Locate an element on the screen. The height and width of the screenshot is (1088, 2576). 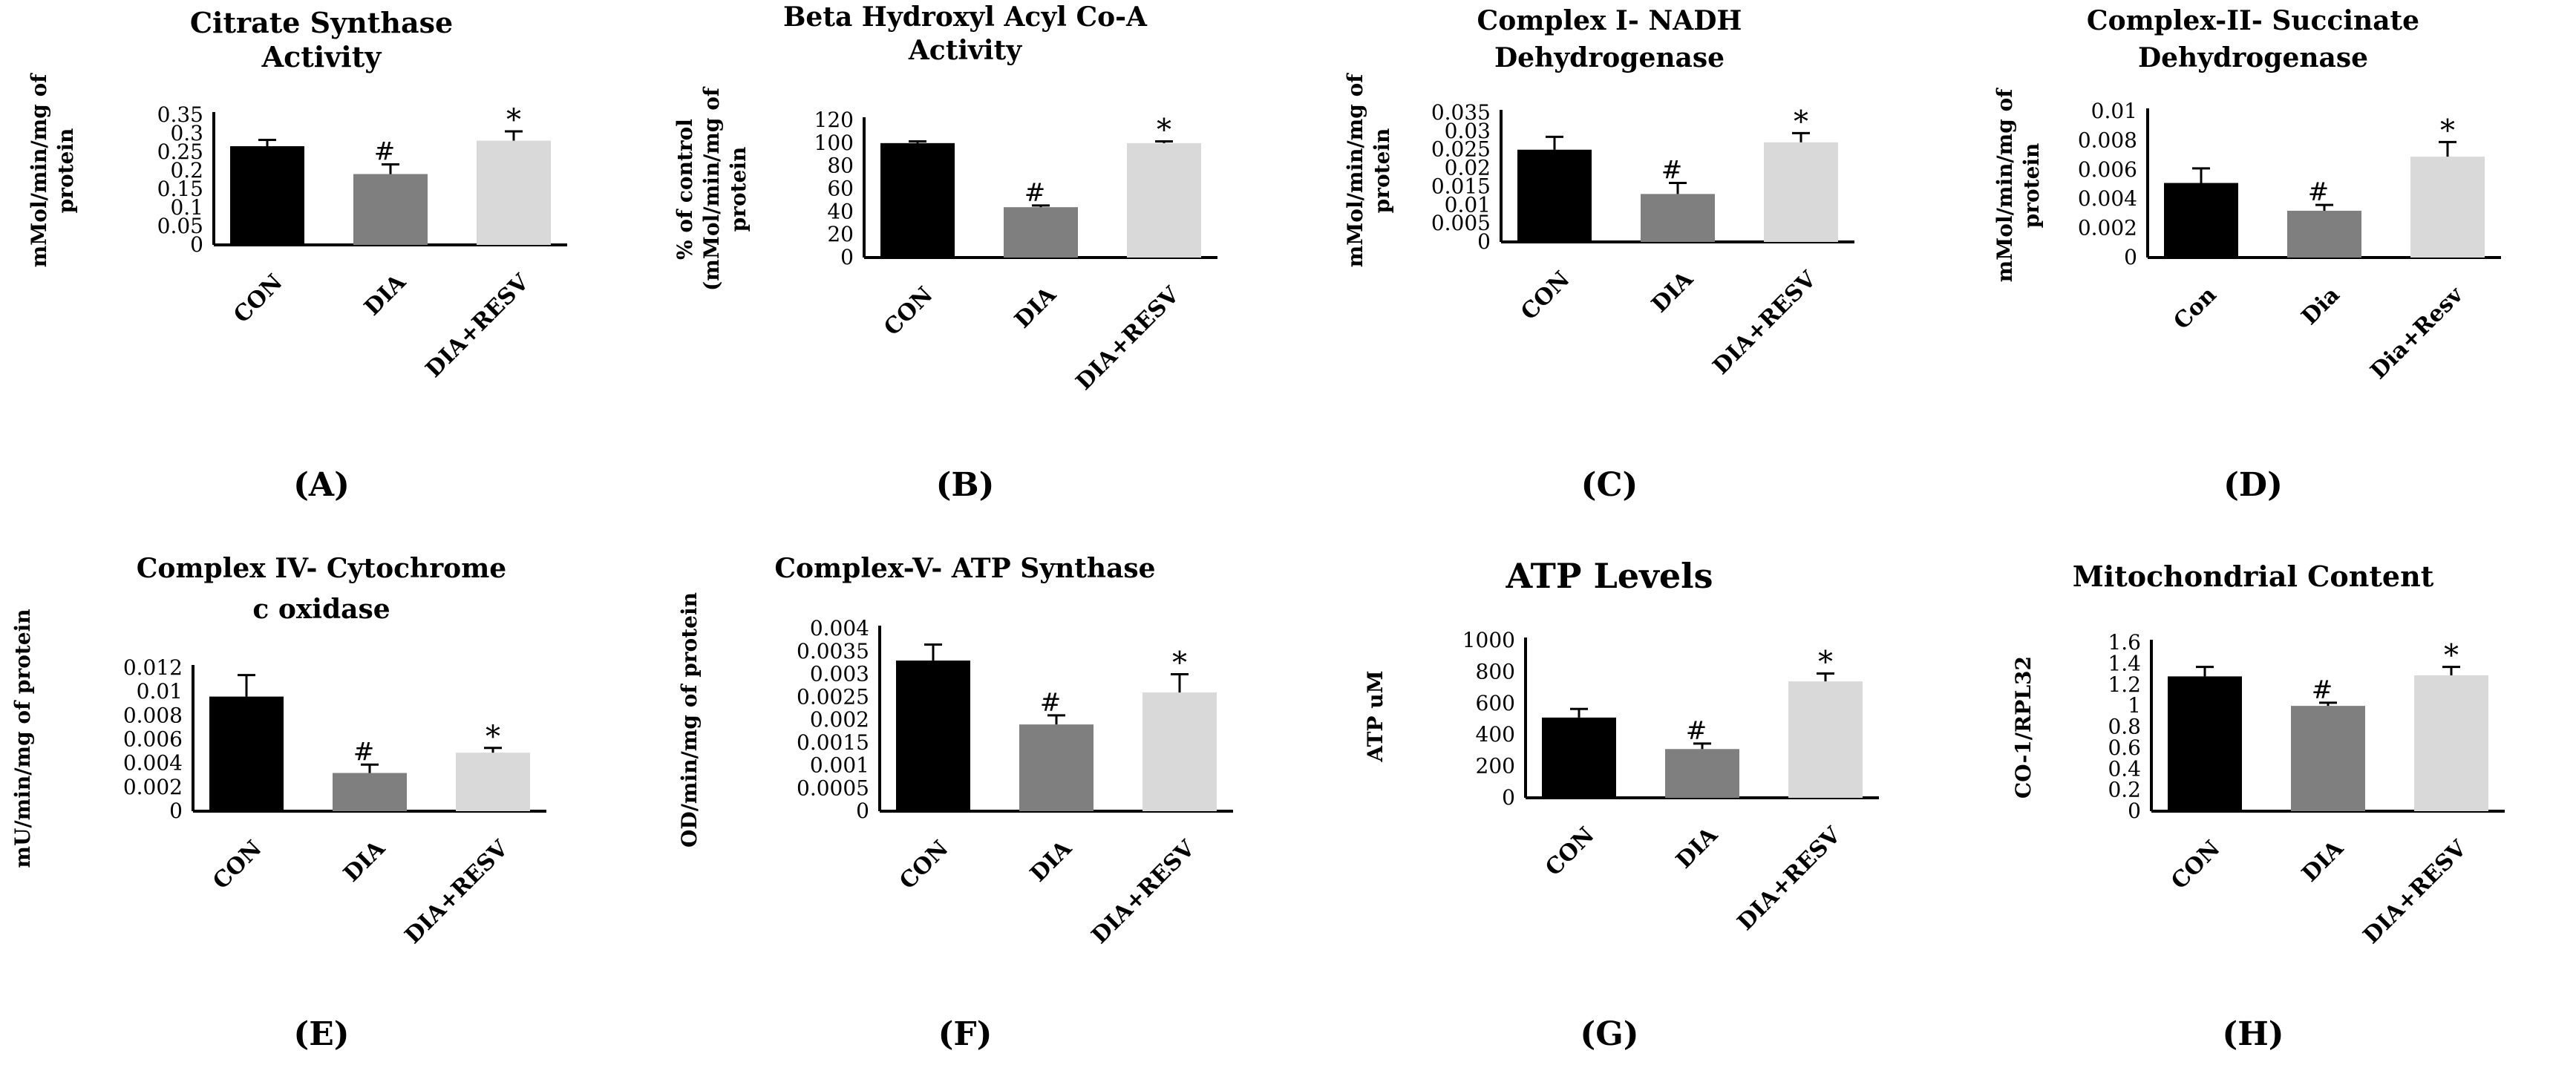
y-axis-label-line: % of control is located at coordinates (685, 189).